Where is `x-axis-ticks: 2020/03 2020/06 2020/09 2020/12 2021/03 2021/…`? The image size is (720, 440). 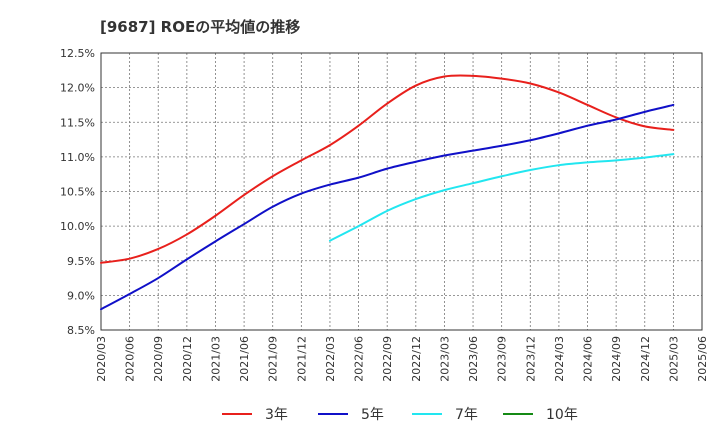
x-axis-ticks: 2020/03 2020/06 2020/09 2020/12 2021/03 2021/… is located at coordinates (402, 359).